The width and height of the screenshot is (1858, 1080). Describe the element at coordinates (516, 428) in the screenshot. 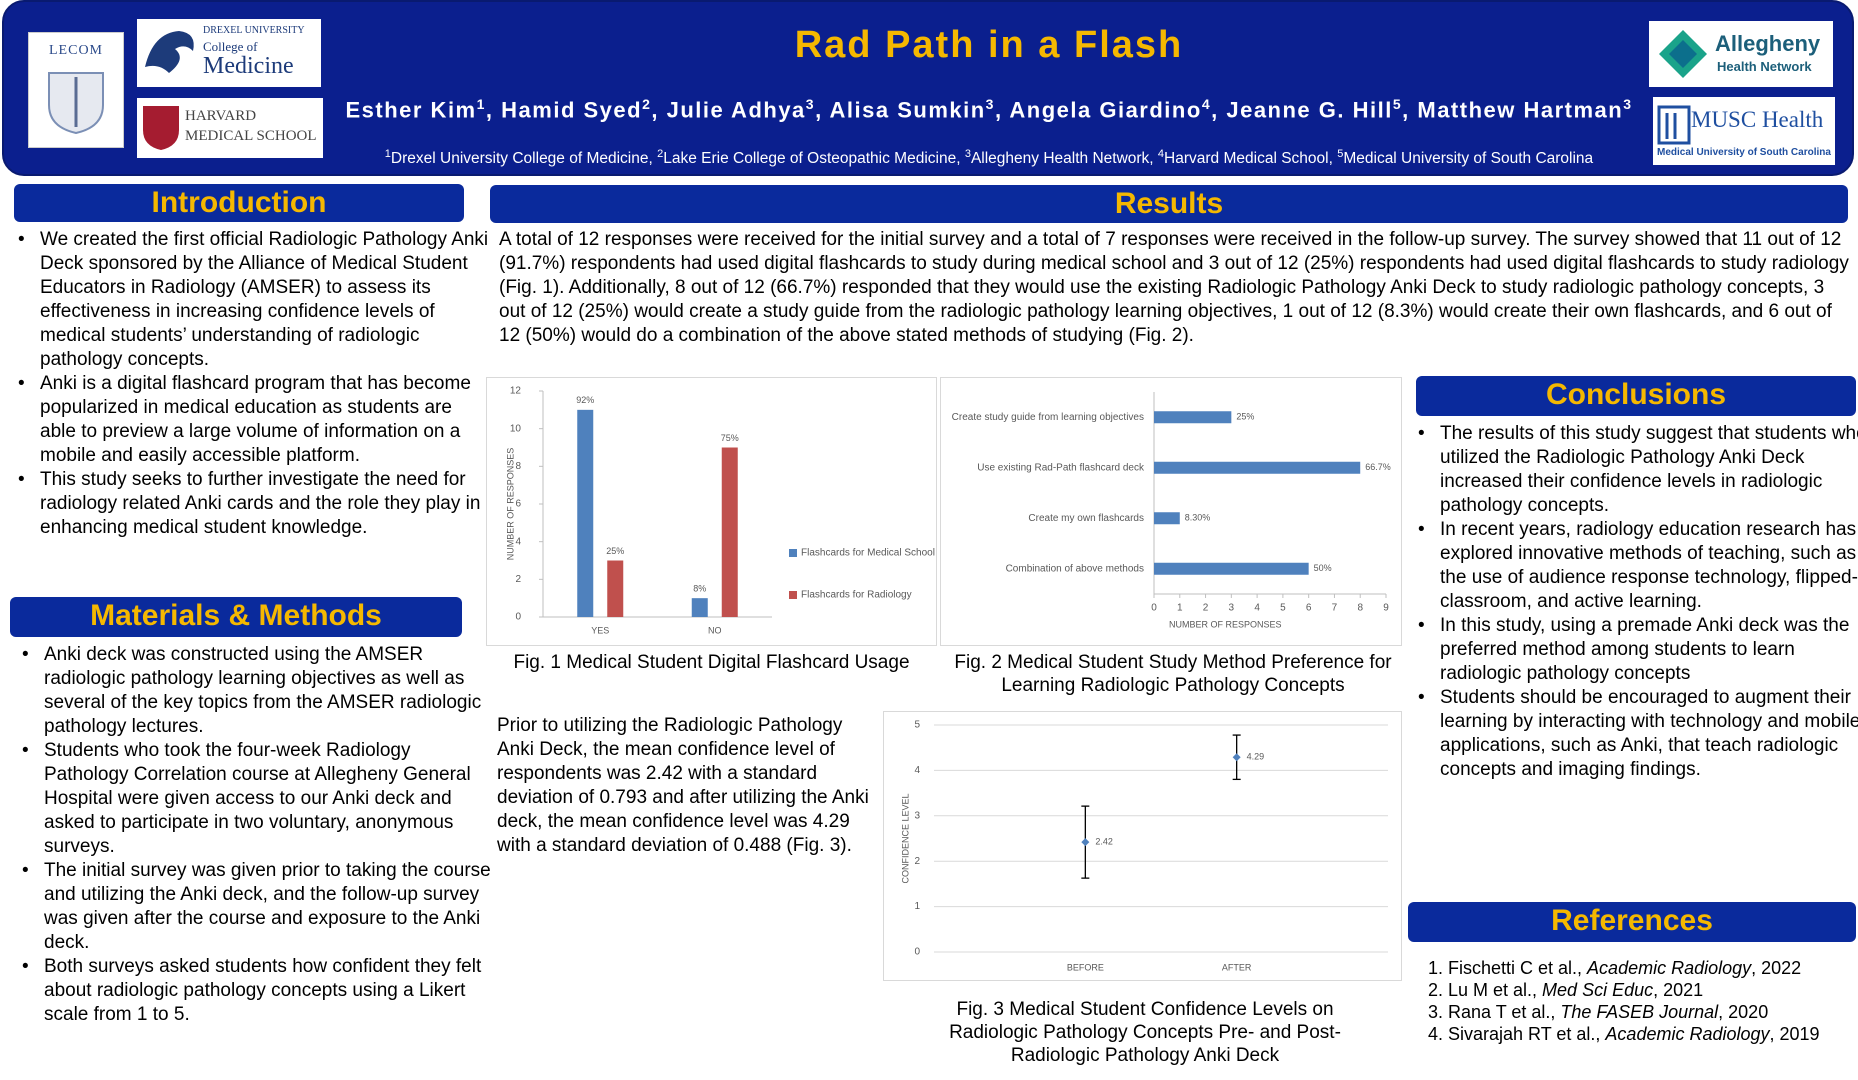

I see `y-tick-label: 10` at that location.